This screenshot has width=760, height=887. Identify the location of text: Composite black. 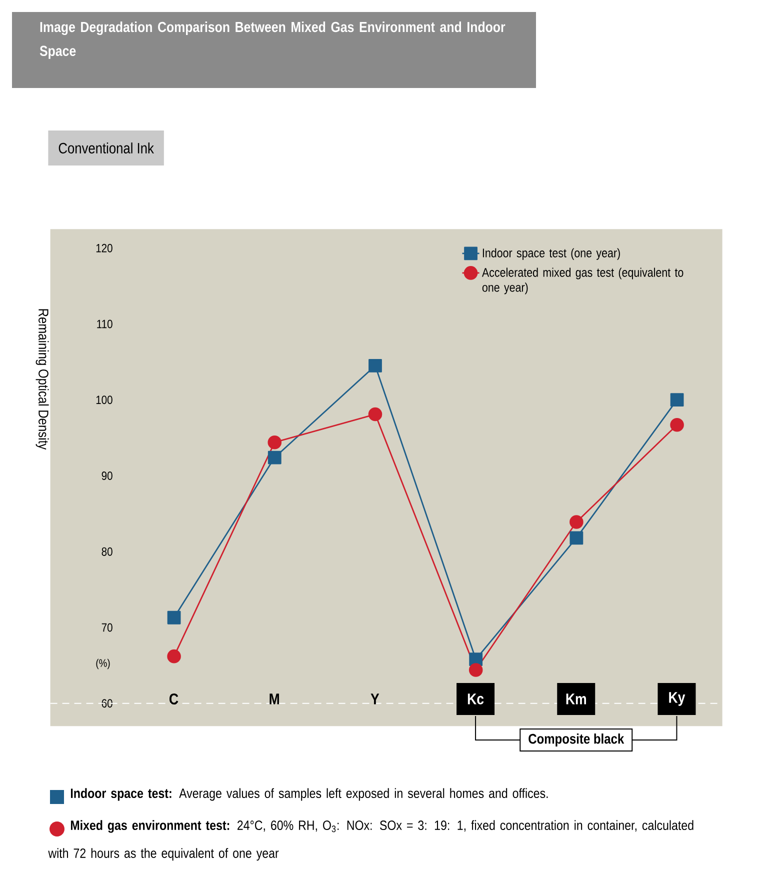
(576, 739).